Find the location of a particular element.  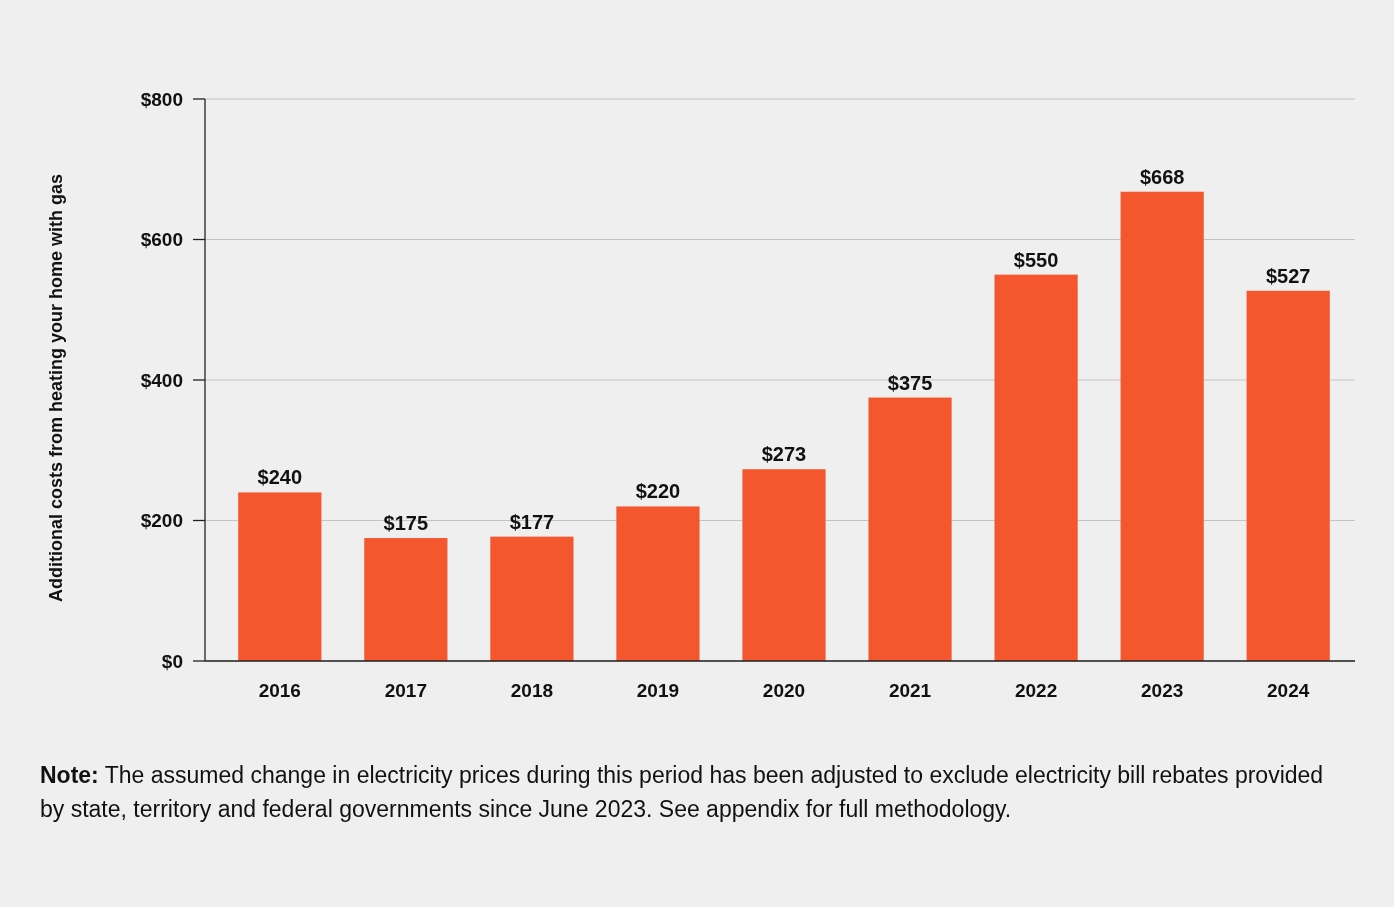

x-tick-label: 2017 is located at coordinates (405, 690).